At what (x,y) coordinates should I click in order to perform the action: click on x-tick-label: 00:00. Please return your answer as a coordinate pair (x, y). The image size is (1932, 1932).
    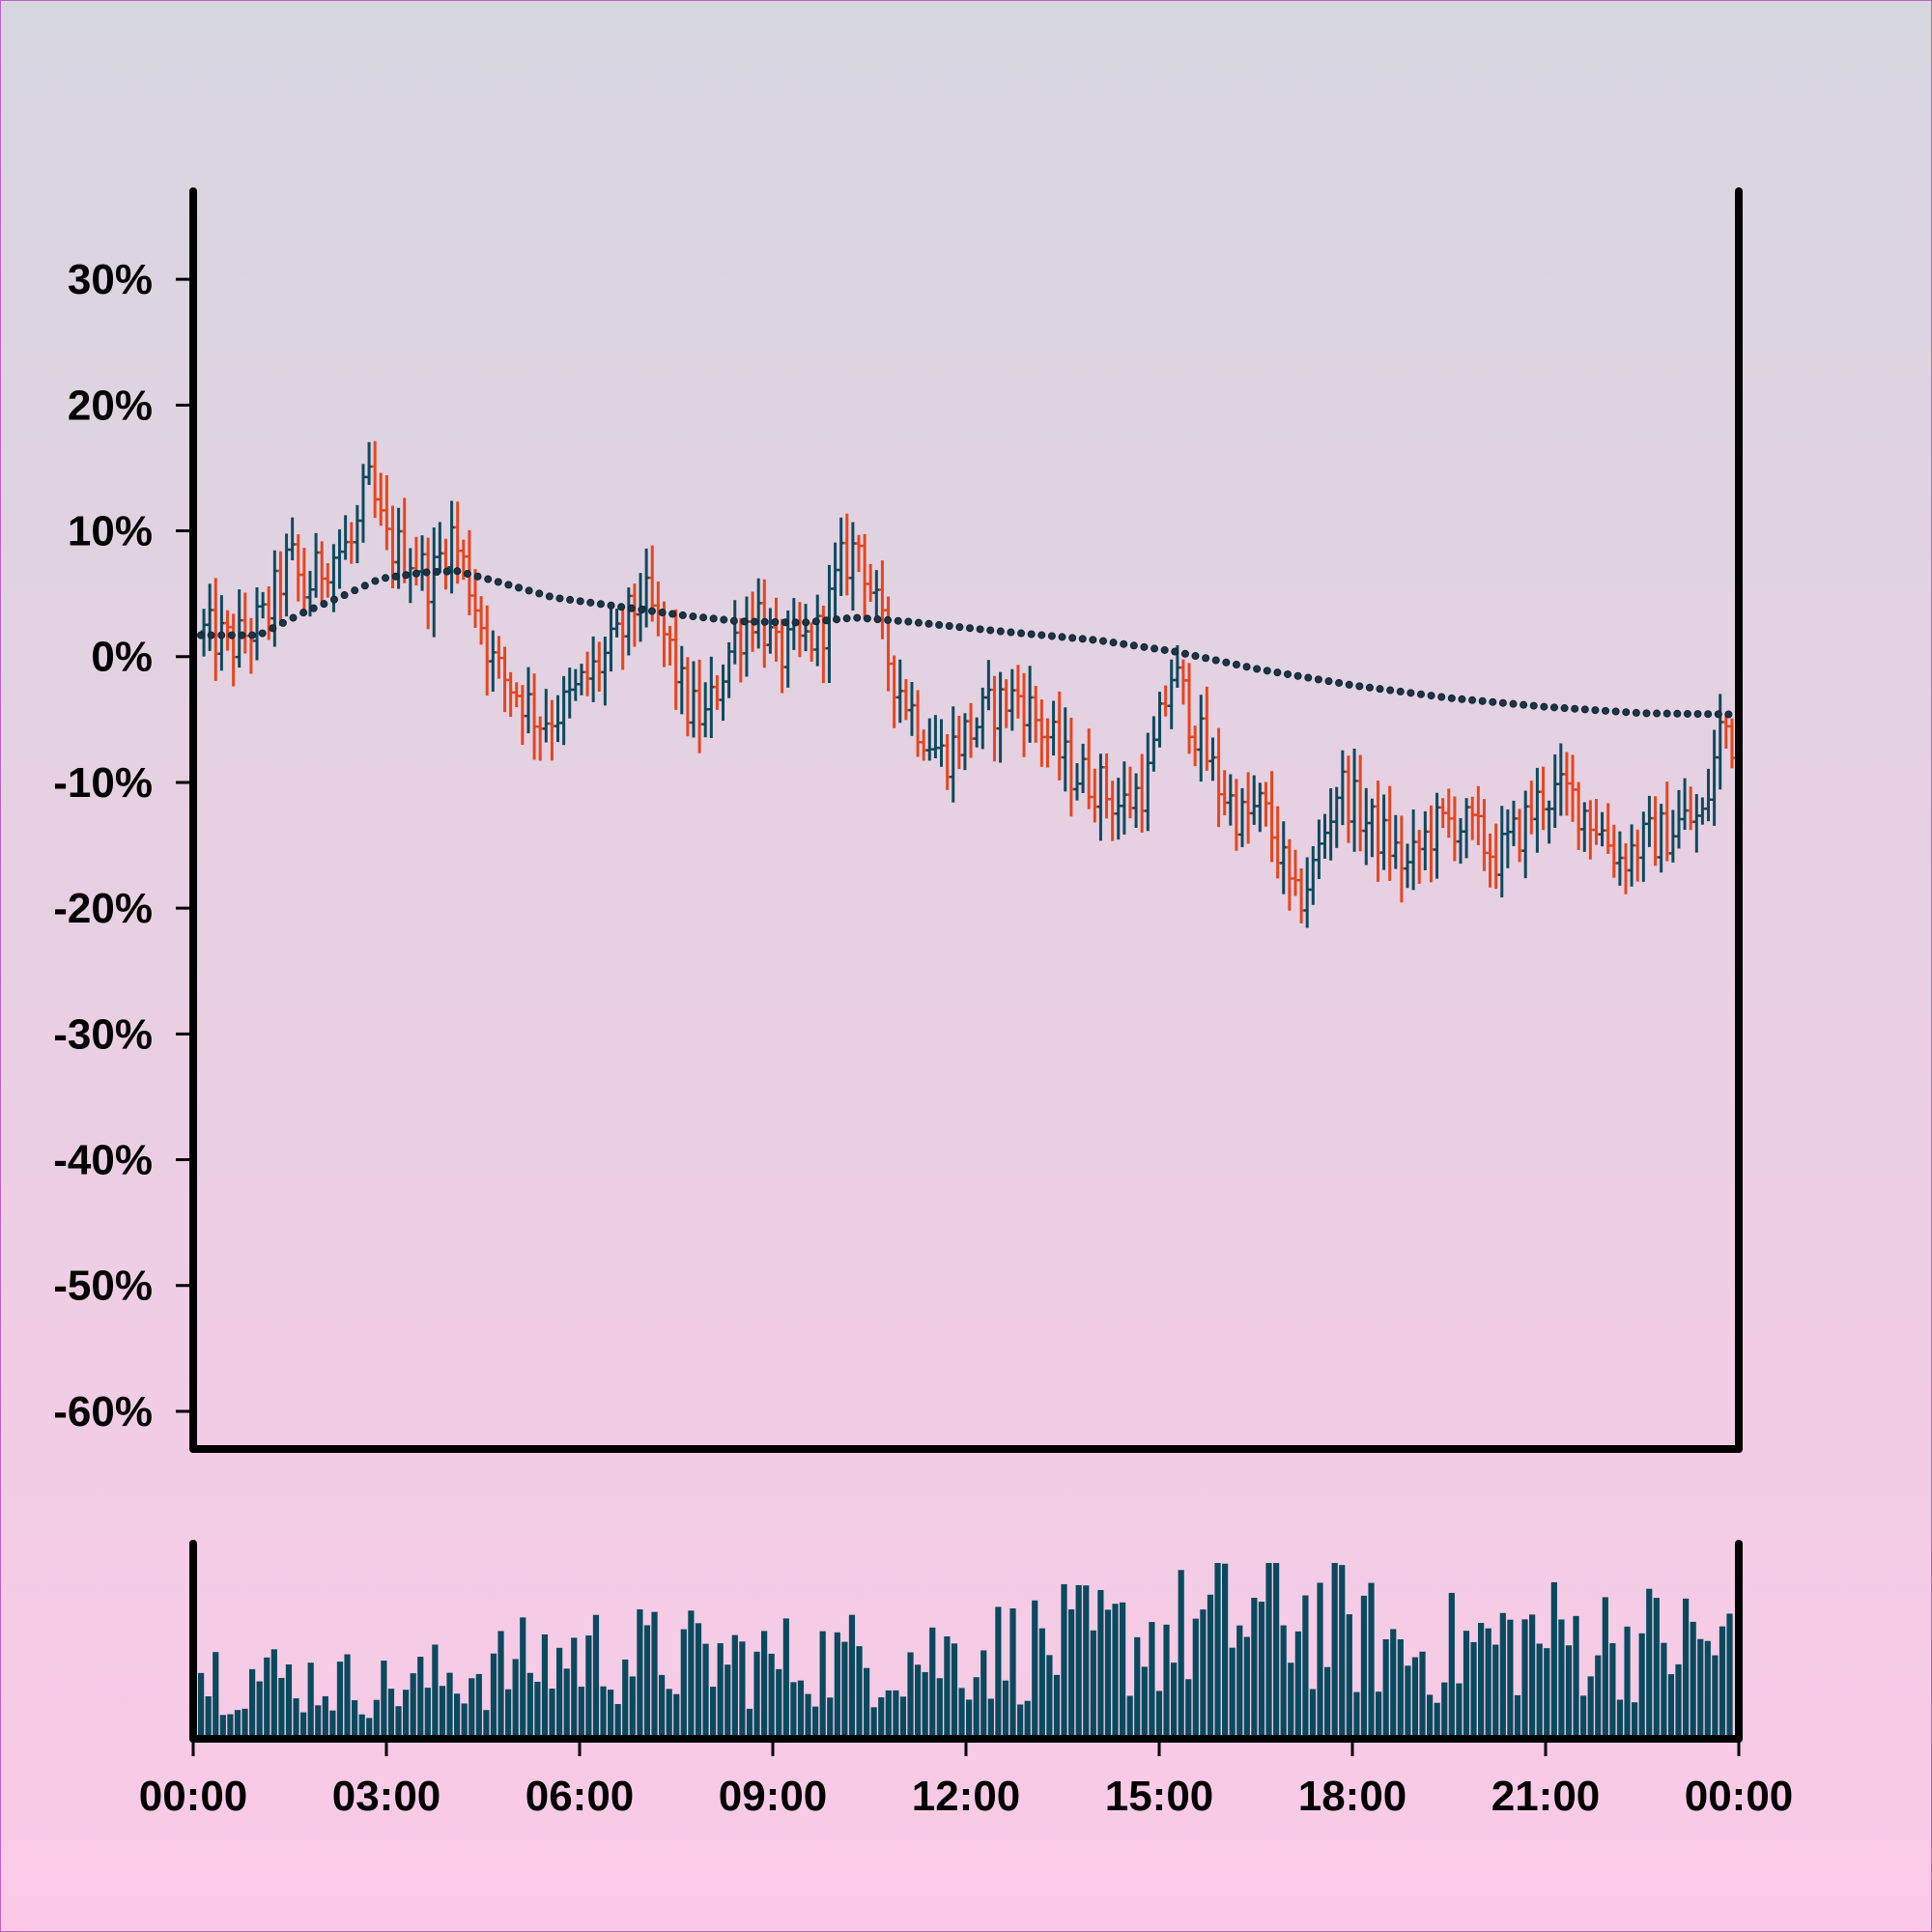
    Looking at the image, I should click on (193, 1796).